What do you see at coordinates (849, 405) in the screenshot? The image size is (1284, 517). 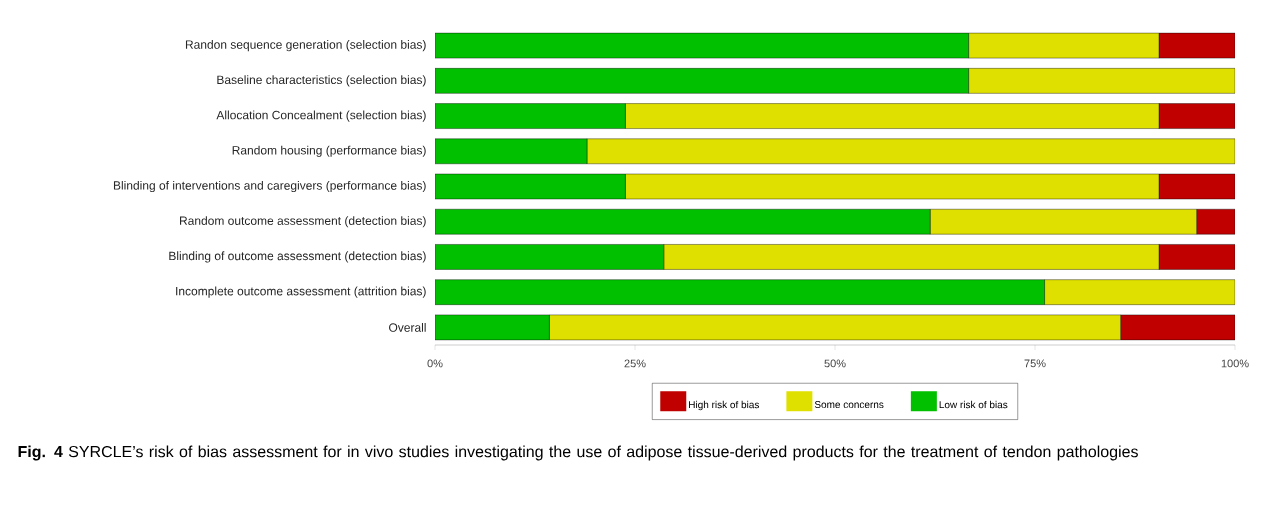 I see `legend-label: Some concerns` at bounding box center [849, 405].